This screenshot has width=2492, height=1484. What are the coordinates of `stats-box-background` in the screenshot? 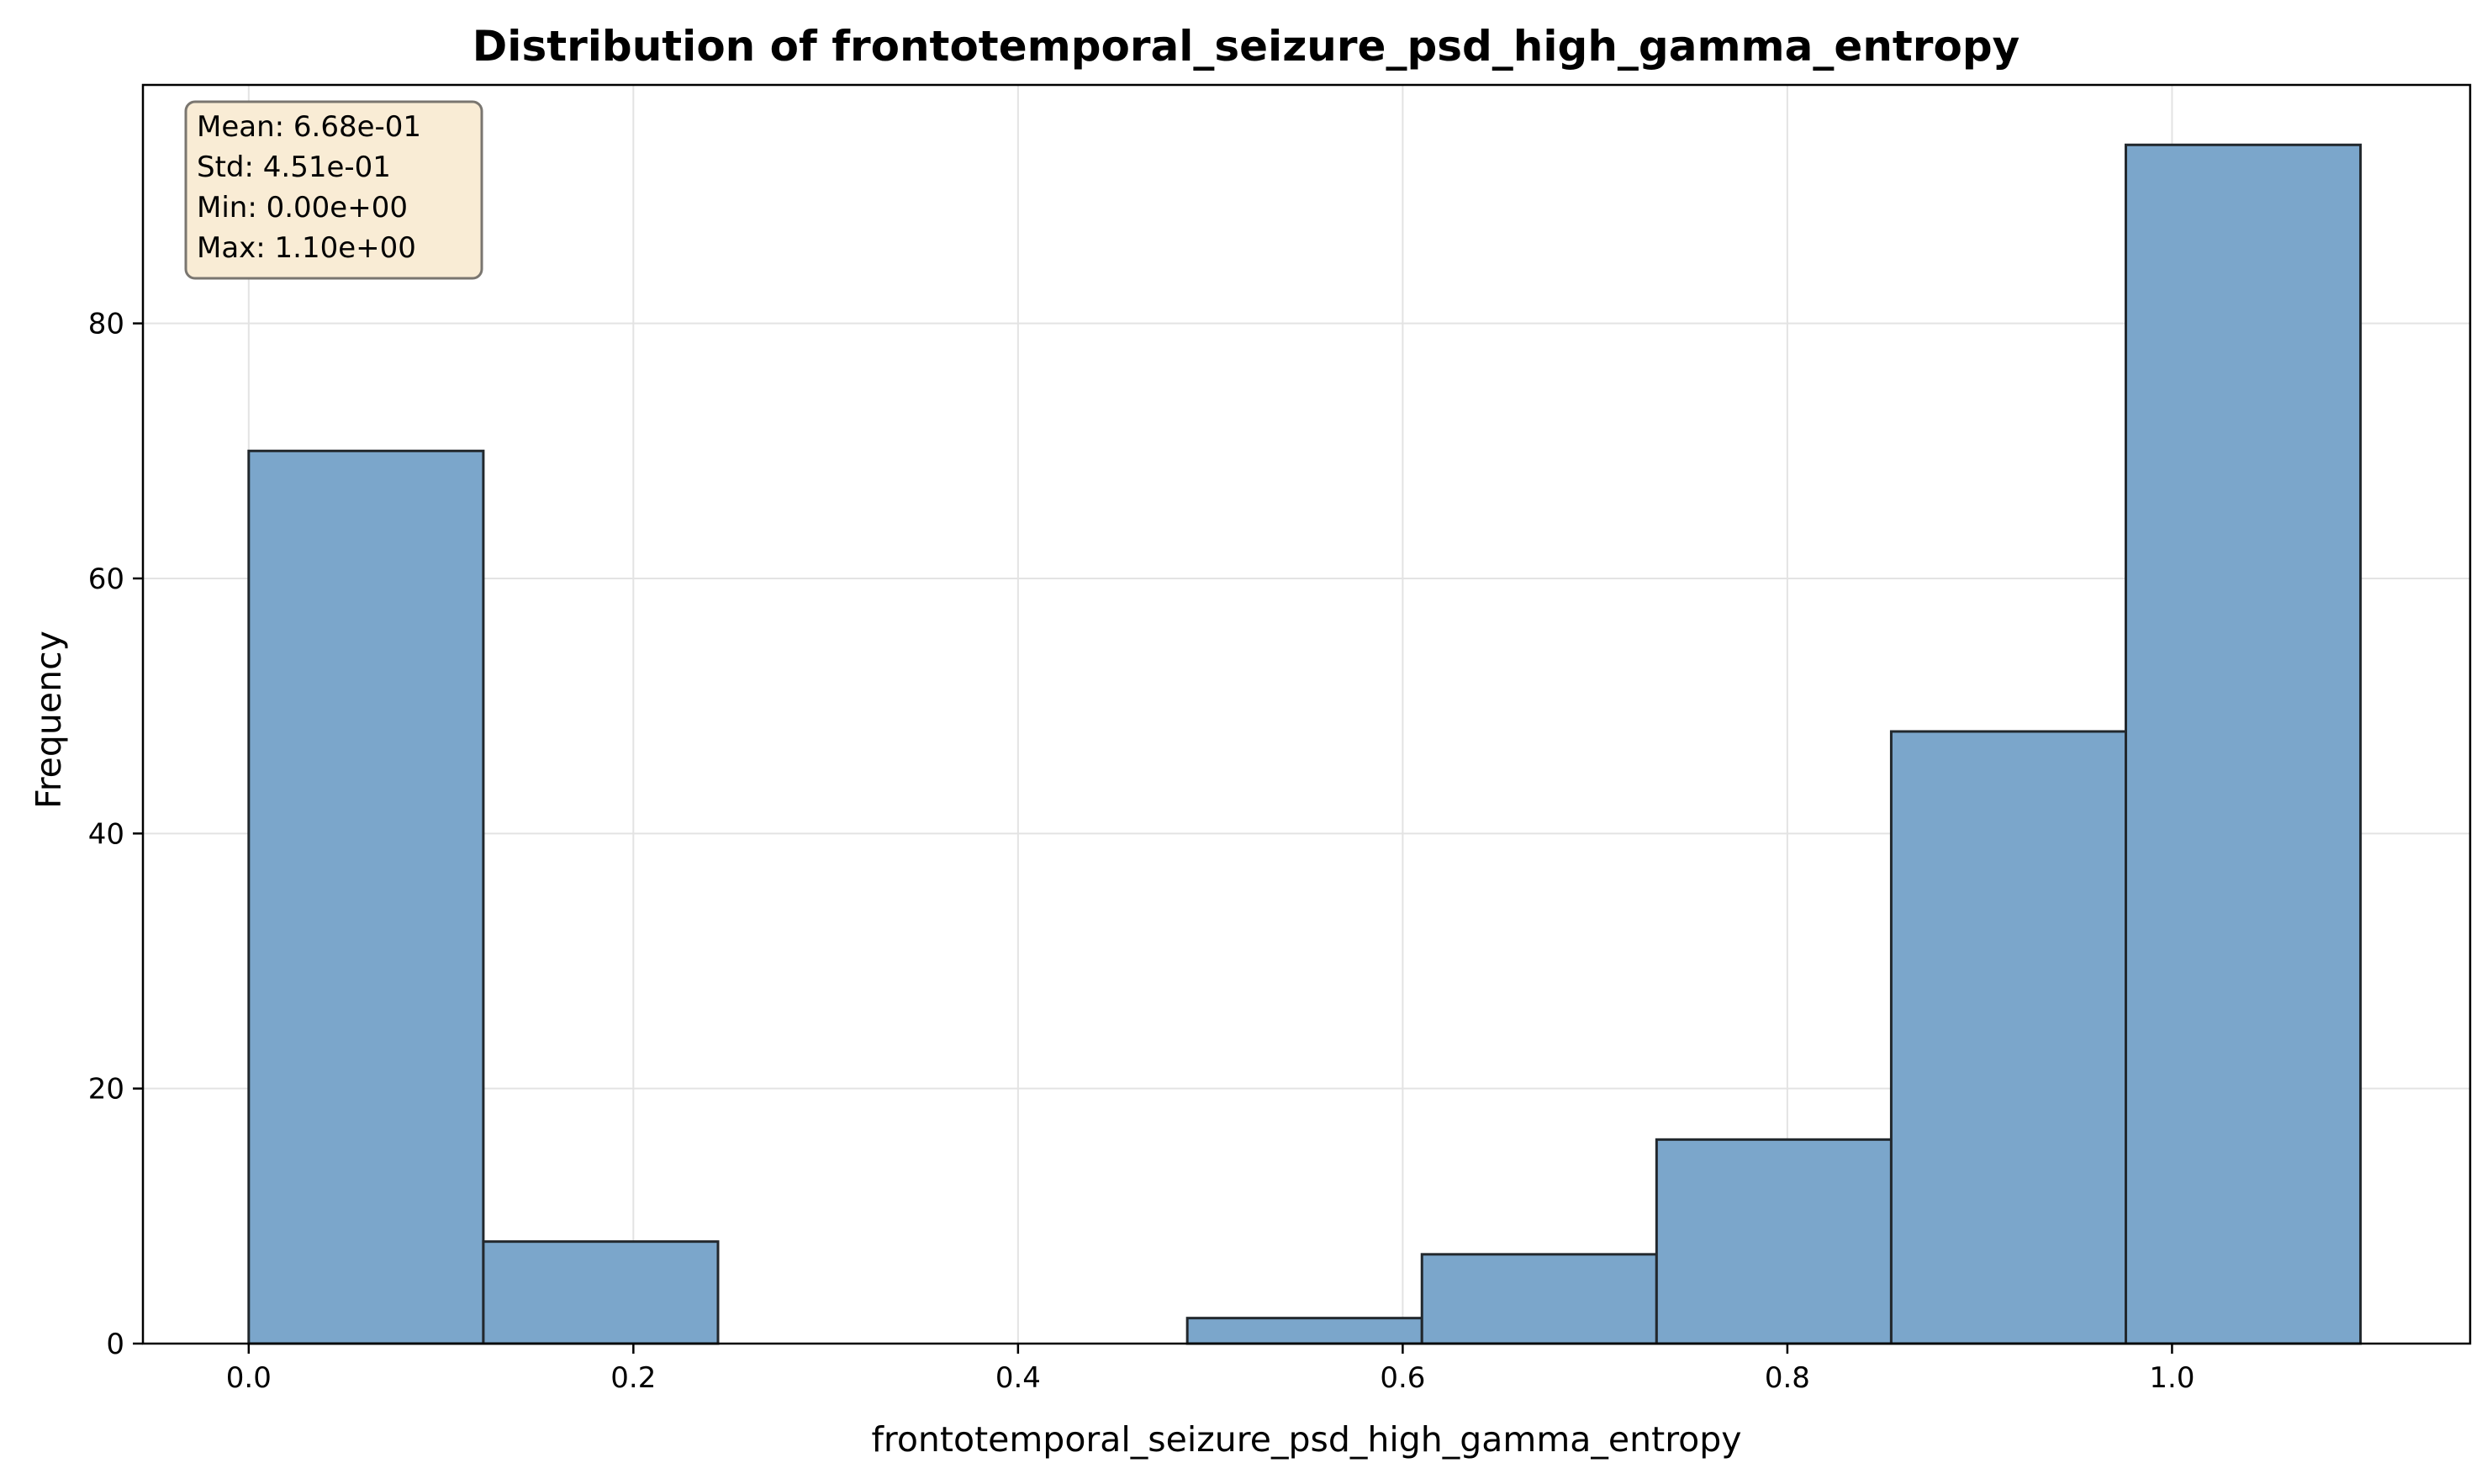 It's located at (333, 190).